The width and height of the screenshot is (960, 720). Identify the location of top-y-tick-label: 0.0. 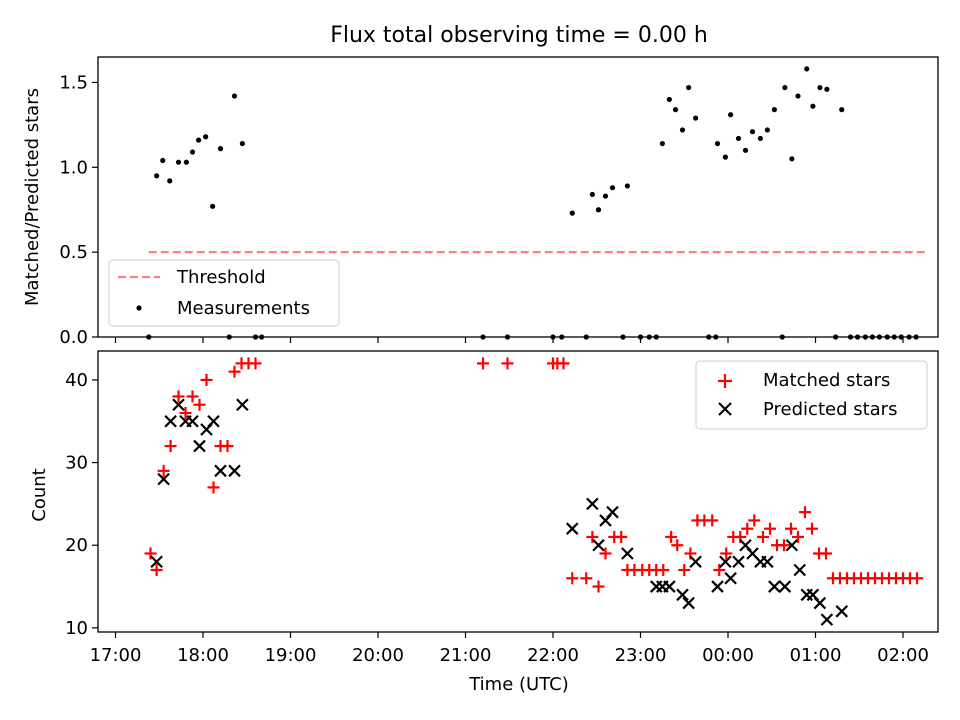
(73, 337).